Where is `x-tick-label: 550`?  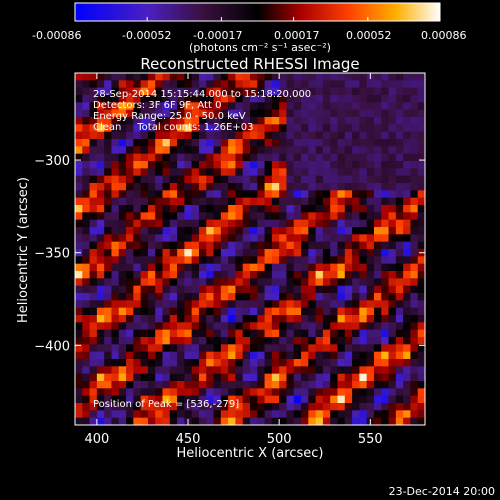
x-tick-label: 550 is located at coordinates (370, 439).